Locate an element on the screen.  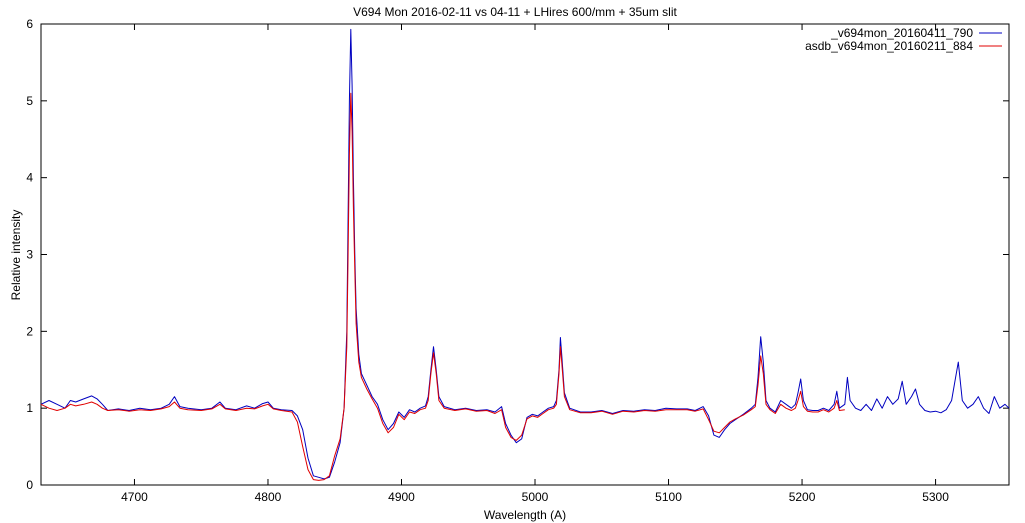
x-tick-label: 5000 is located at coordinates (535, 497).